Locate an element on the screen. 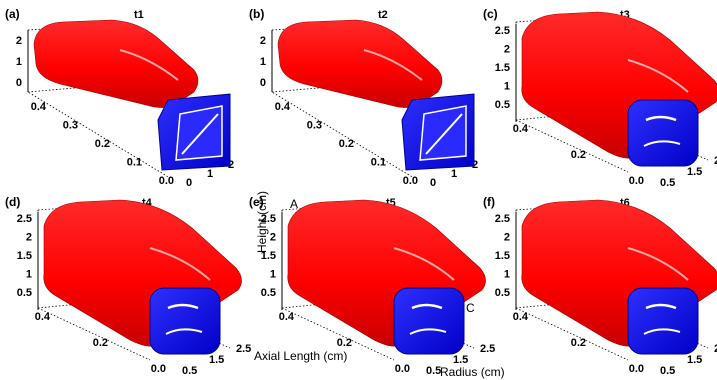 This screenshot has height=380, width=717. z-tick-label: 1.5 is located at coordinates (502, 256).